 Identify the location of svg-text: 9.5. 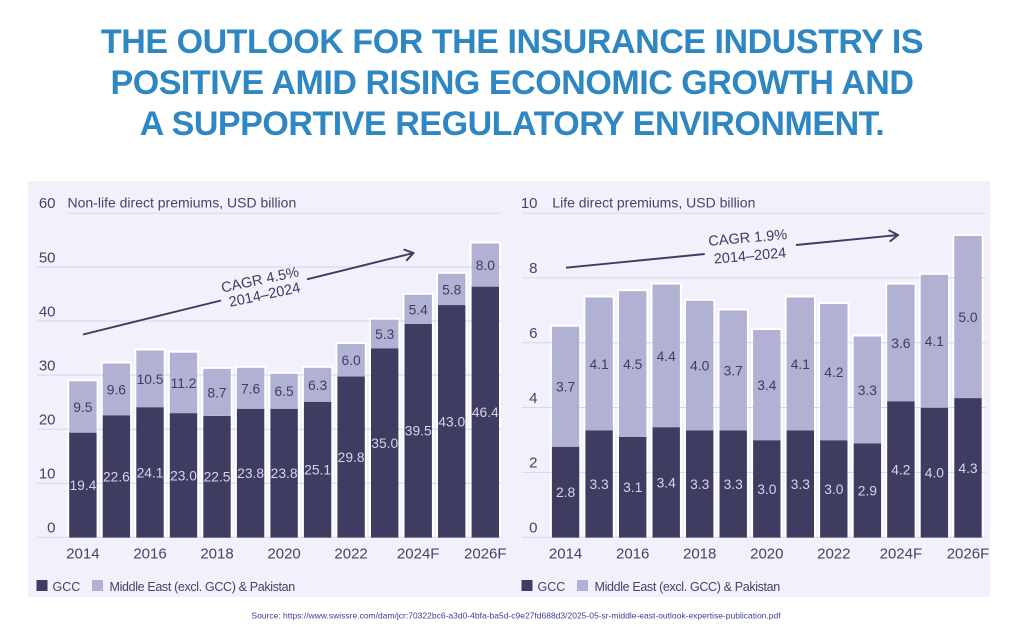
(83, 407).